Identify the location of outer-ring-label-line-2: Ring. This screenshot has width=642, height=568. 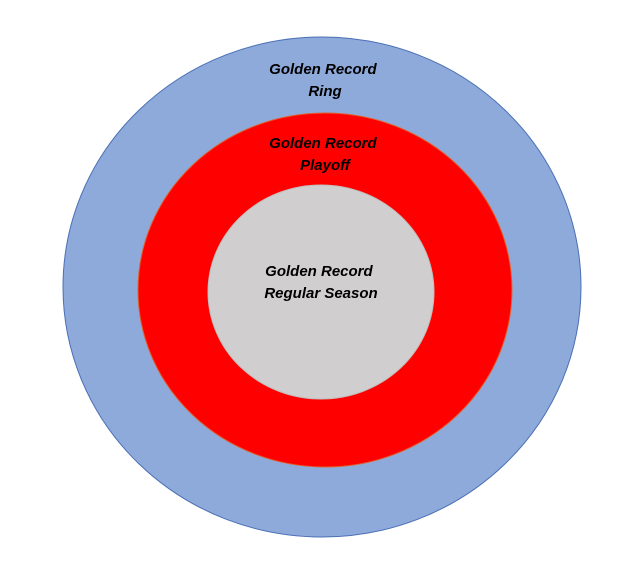
(324, 91).